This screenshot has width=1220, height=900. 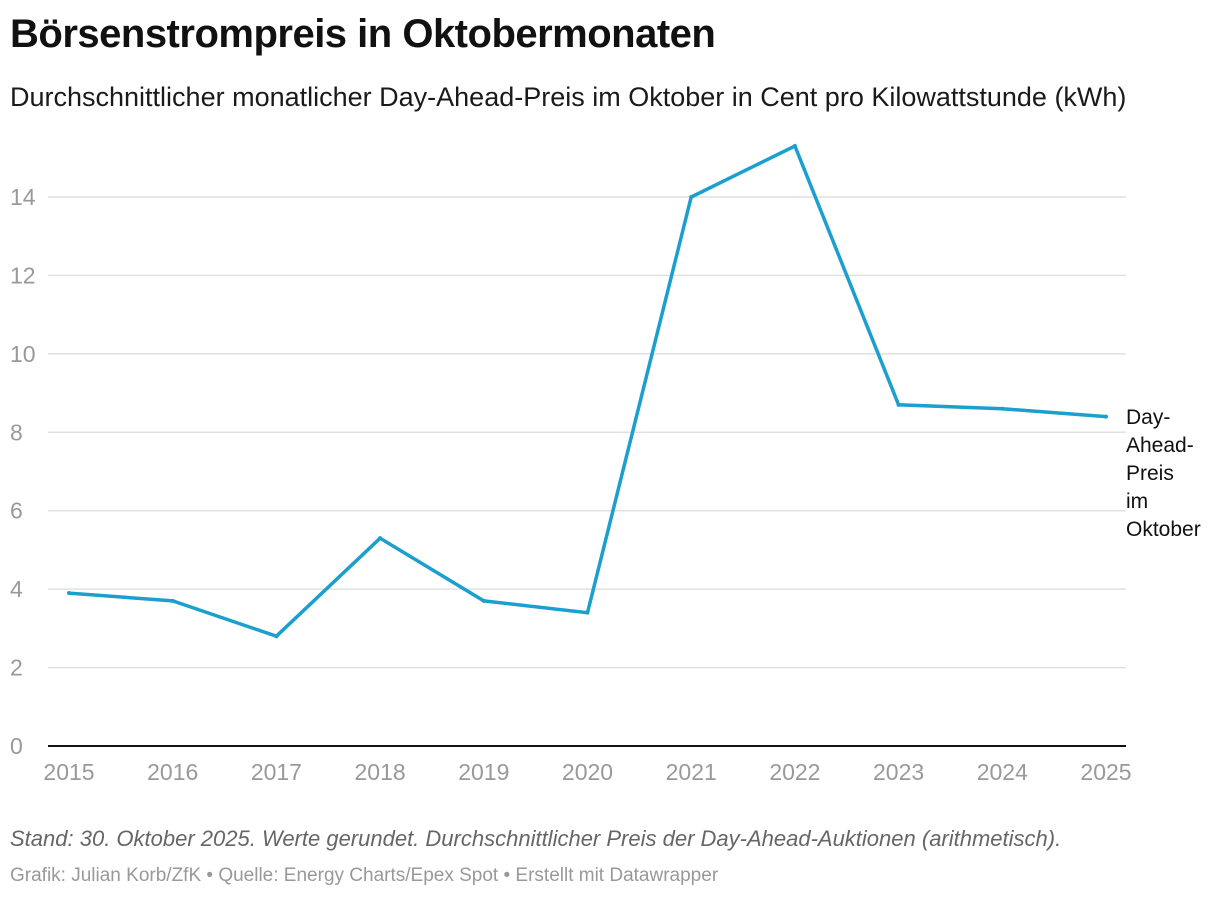 What do you see at coordinates (172, 772) in the screenshot?
I see `x-tick-label: 2016` at bounding box center [172, 772].